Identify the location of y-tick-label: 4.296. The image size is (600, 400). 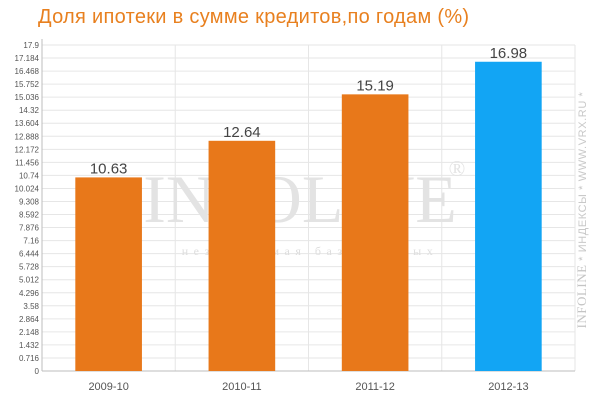
(29, 293).